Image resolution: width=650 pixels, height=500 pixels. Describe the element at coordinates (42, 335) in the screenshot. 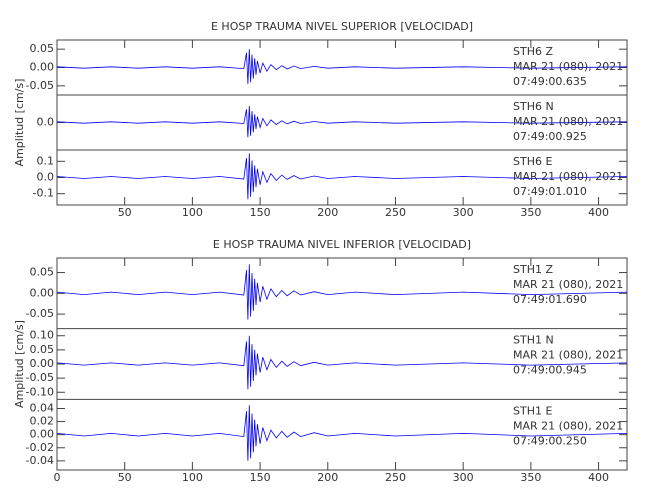

I see `y-tick-label: 0.10` at that location.